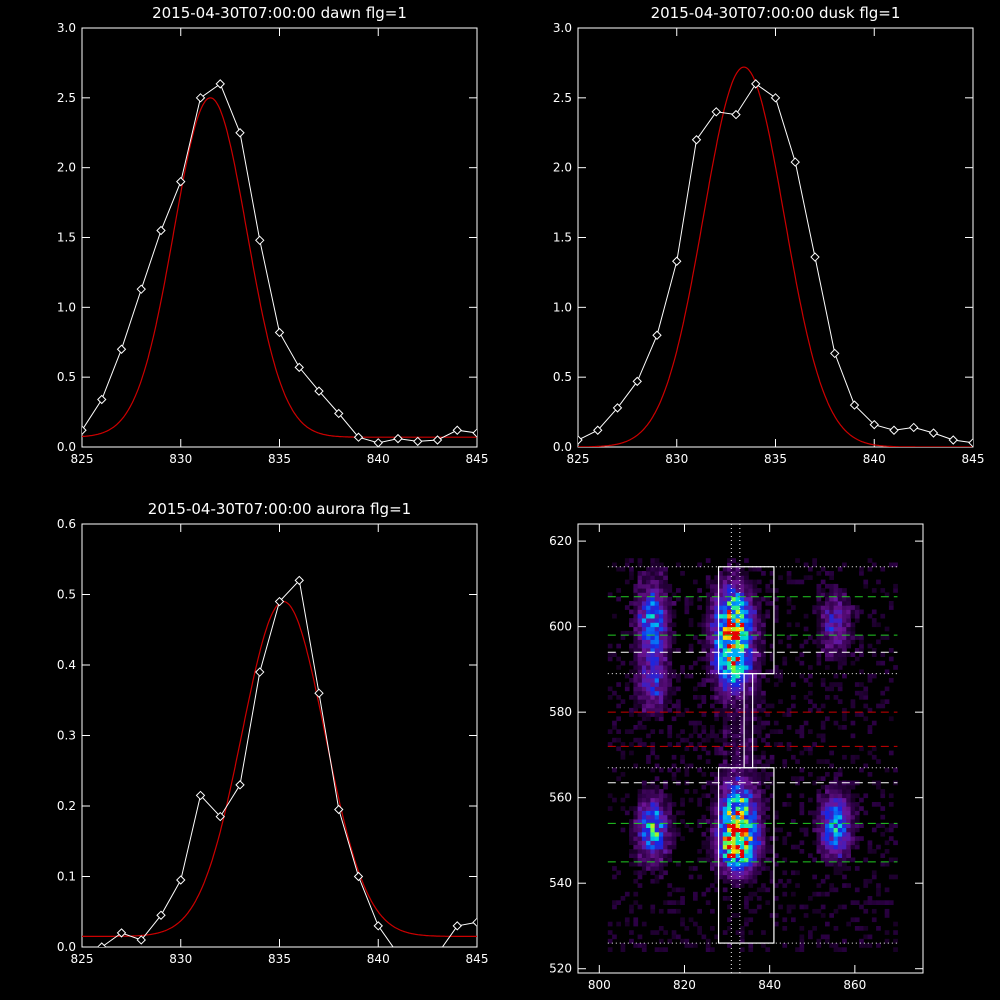 This screenshot has height=1000, width=1000. Describe the element at coordinates (560, 712) in the screenshot. I see `y-tick-label: 580` at that location.